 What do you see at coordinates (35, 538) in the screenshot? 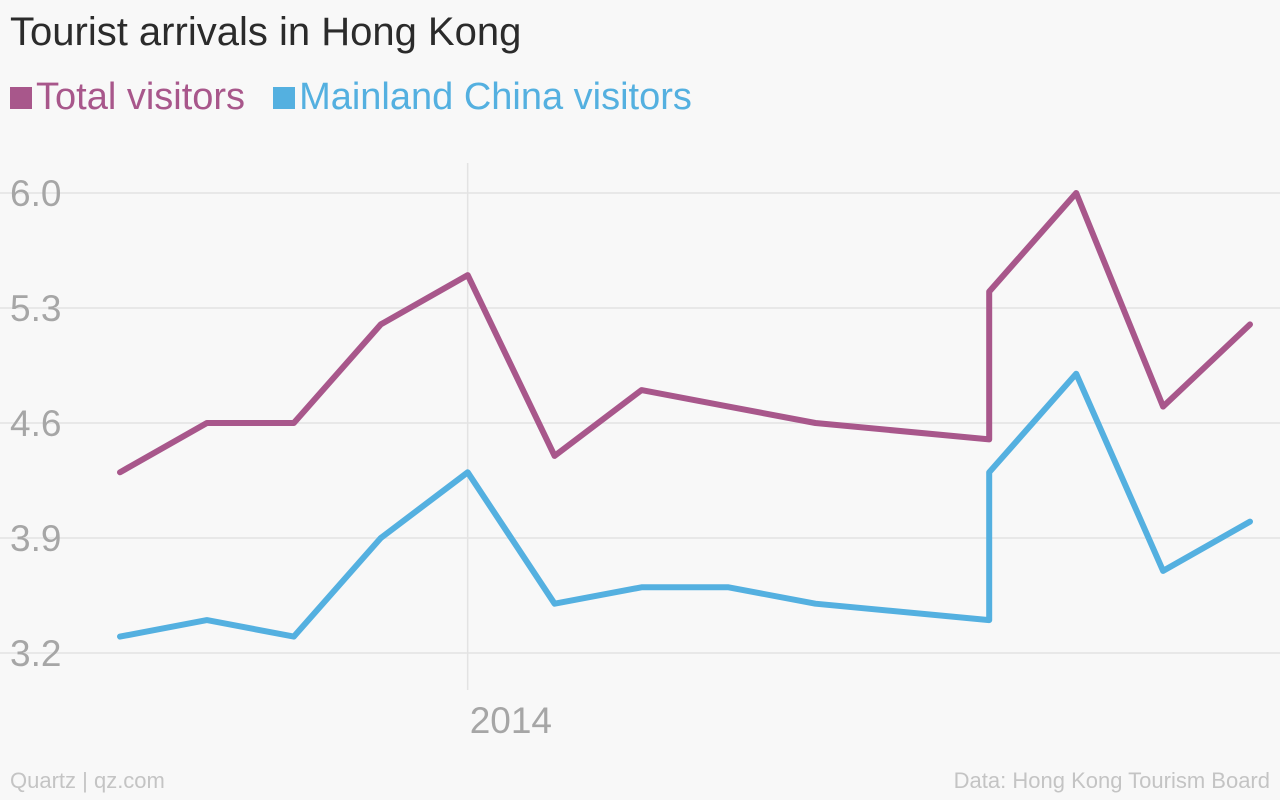
I see `y-tick-label: 3.9` at bounding box center [35, 538].